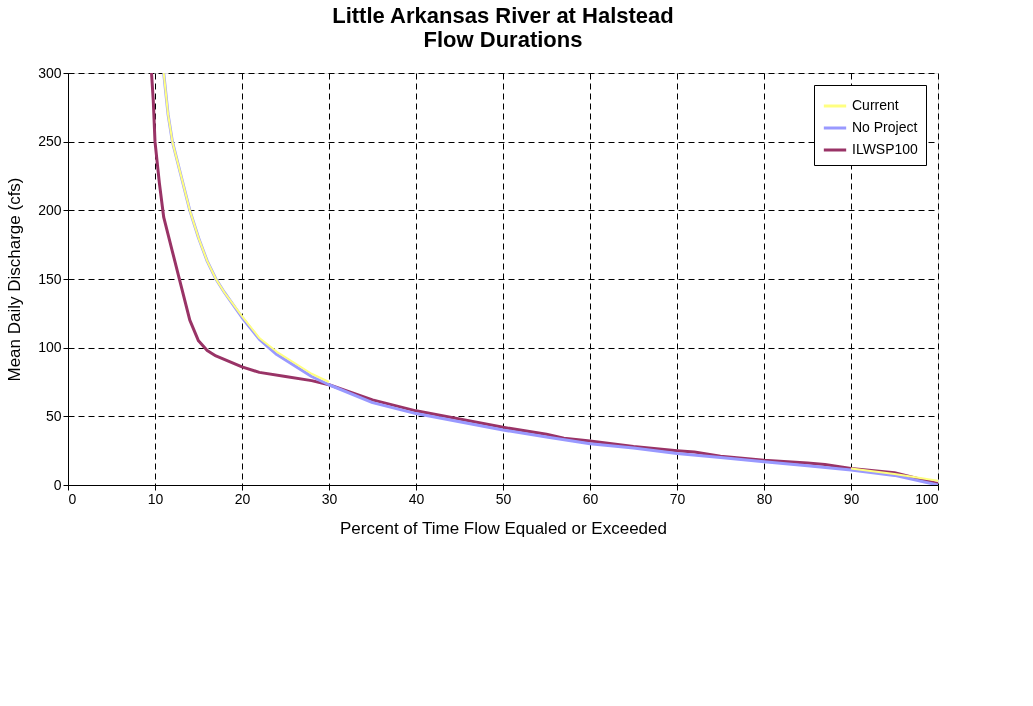  I want to click on y-tick-label: 200, so click(50, 209).